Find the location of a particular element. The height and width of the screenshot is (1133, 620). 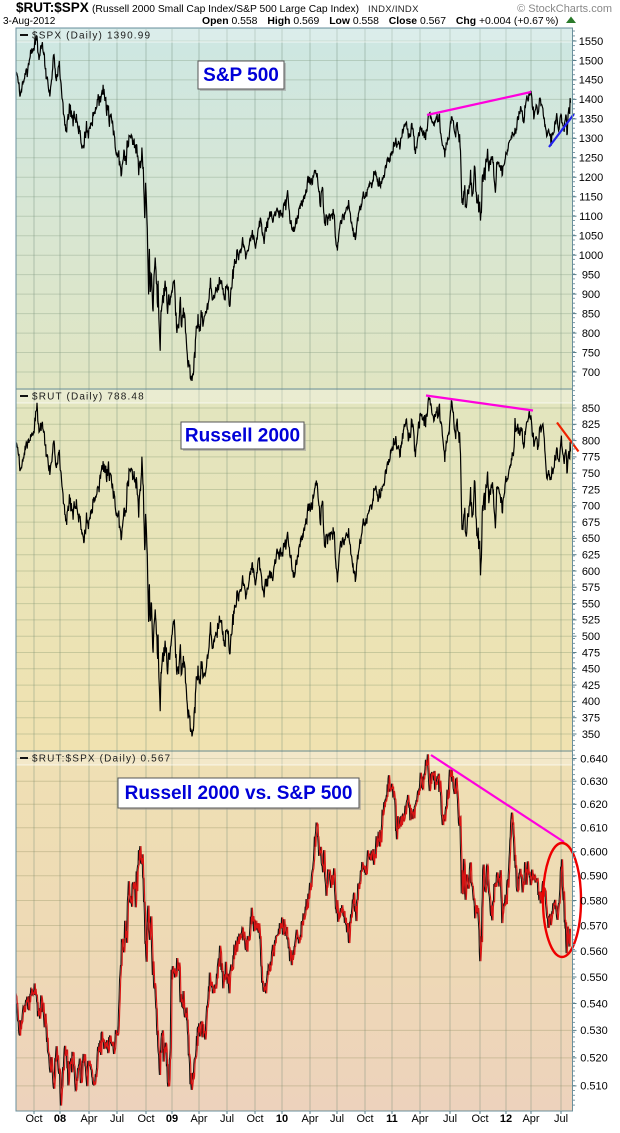

svg-text: 375 is located at coordinates (591, 719).